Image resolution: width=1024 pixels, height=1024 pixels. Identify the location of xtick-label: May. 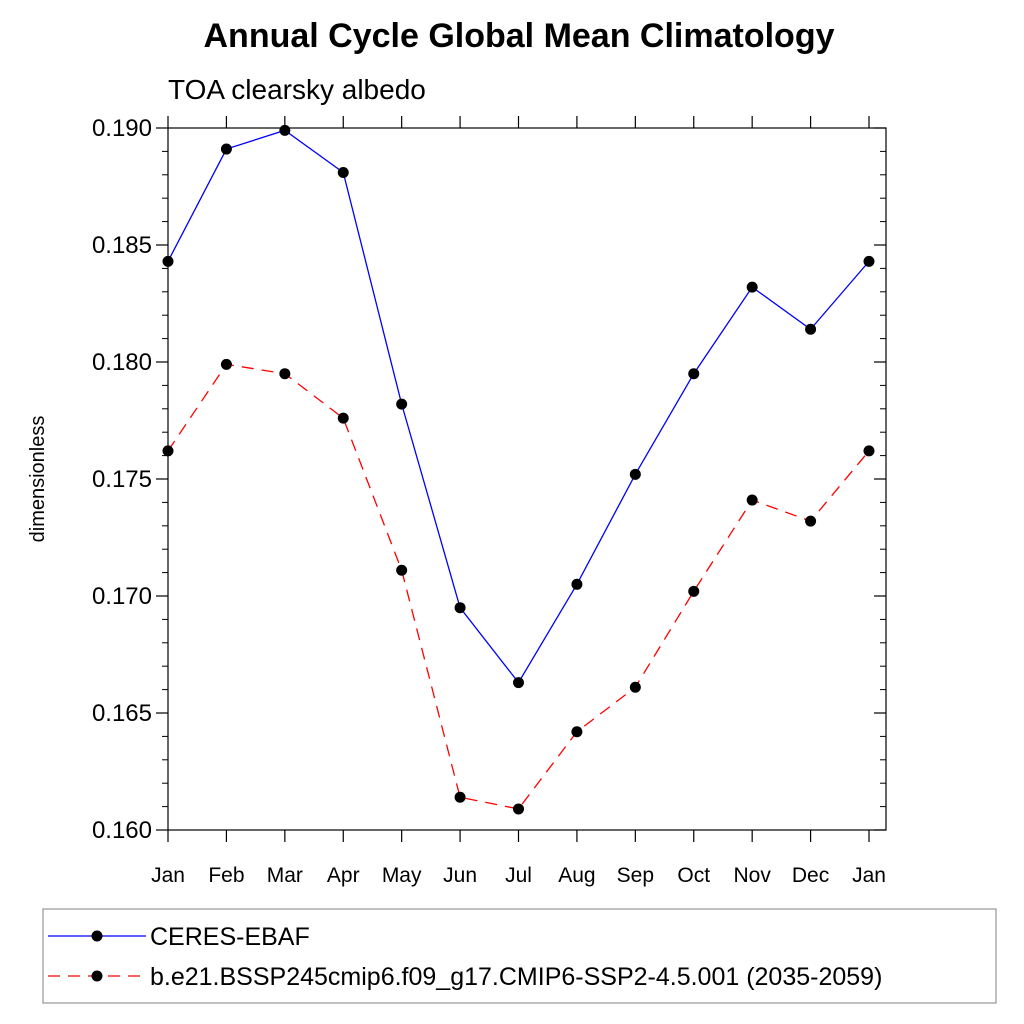
(402, 875).